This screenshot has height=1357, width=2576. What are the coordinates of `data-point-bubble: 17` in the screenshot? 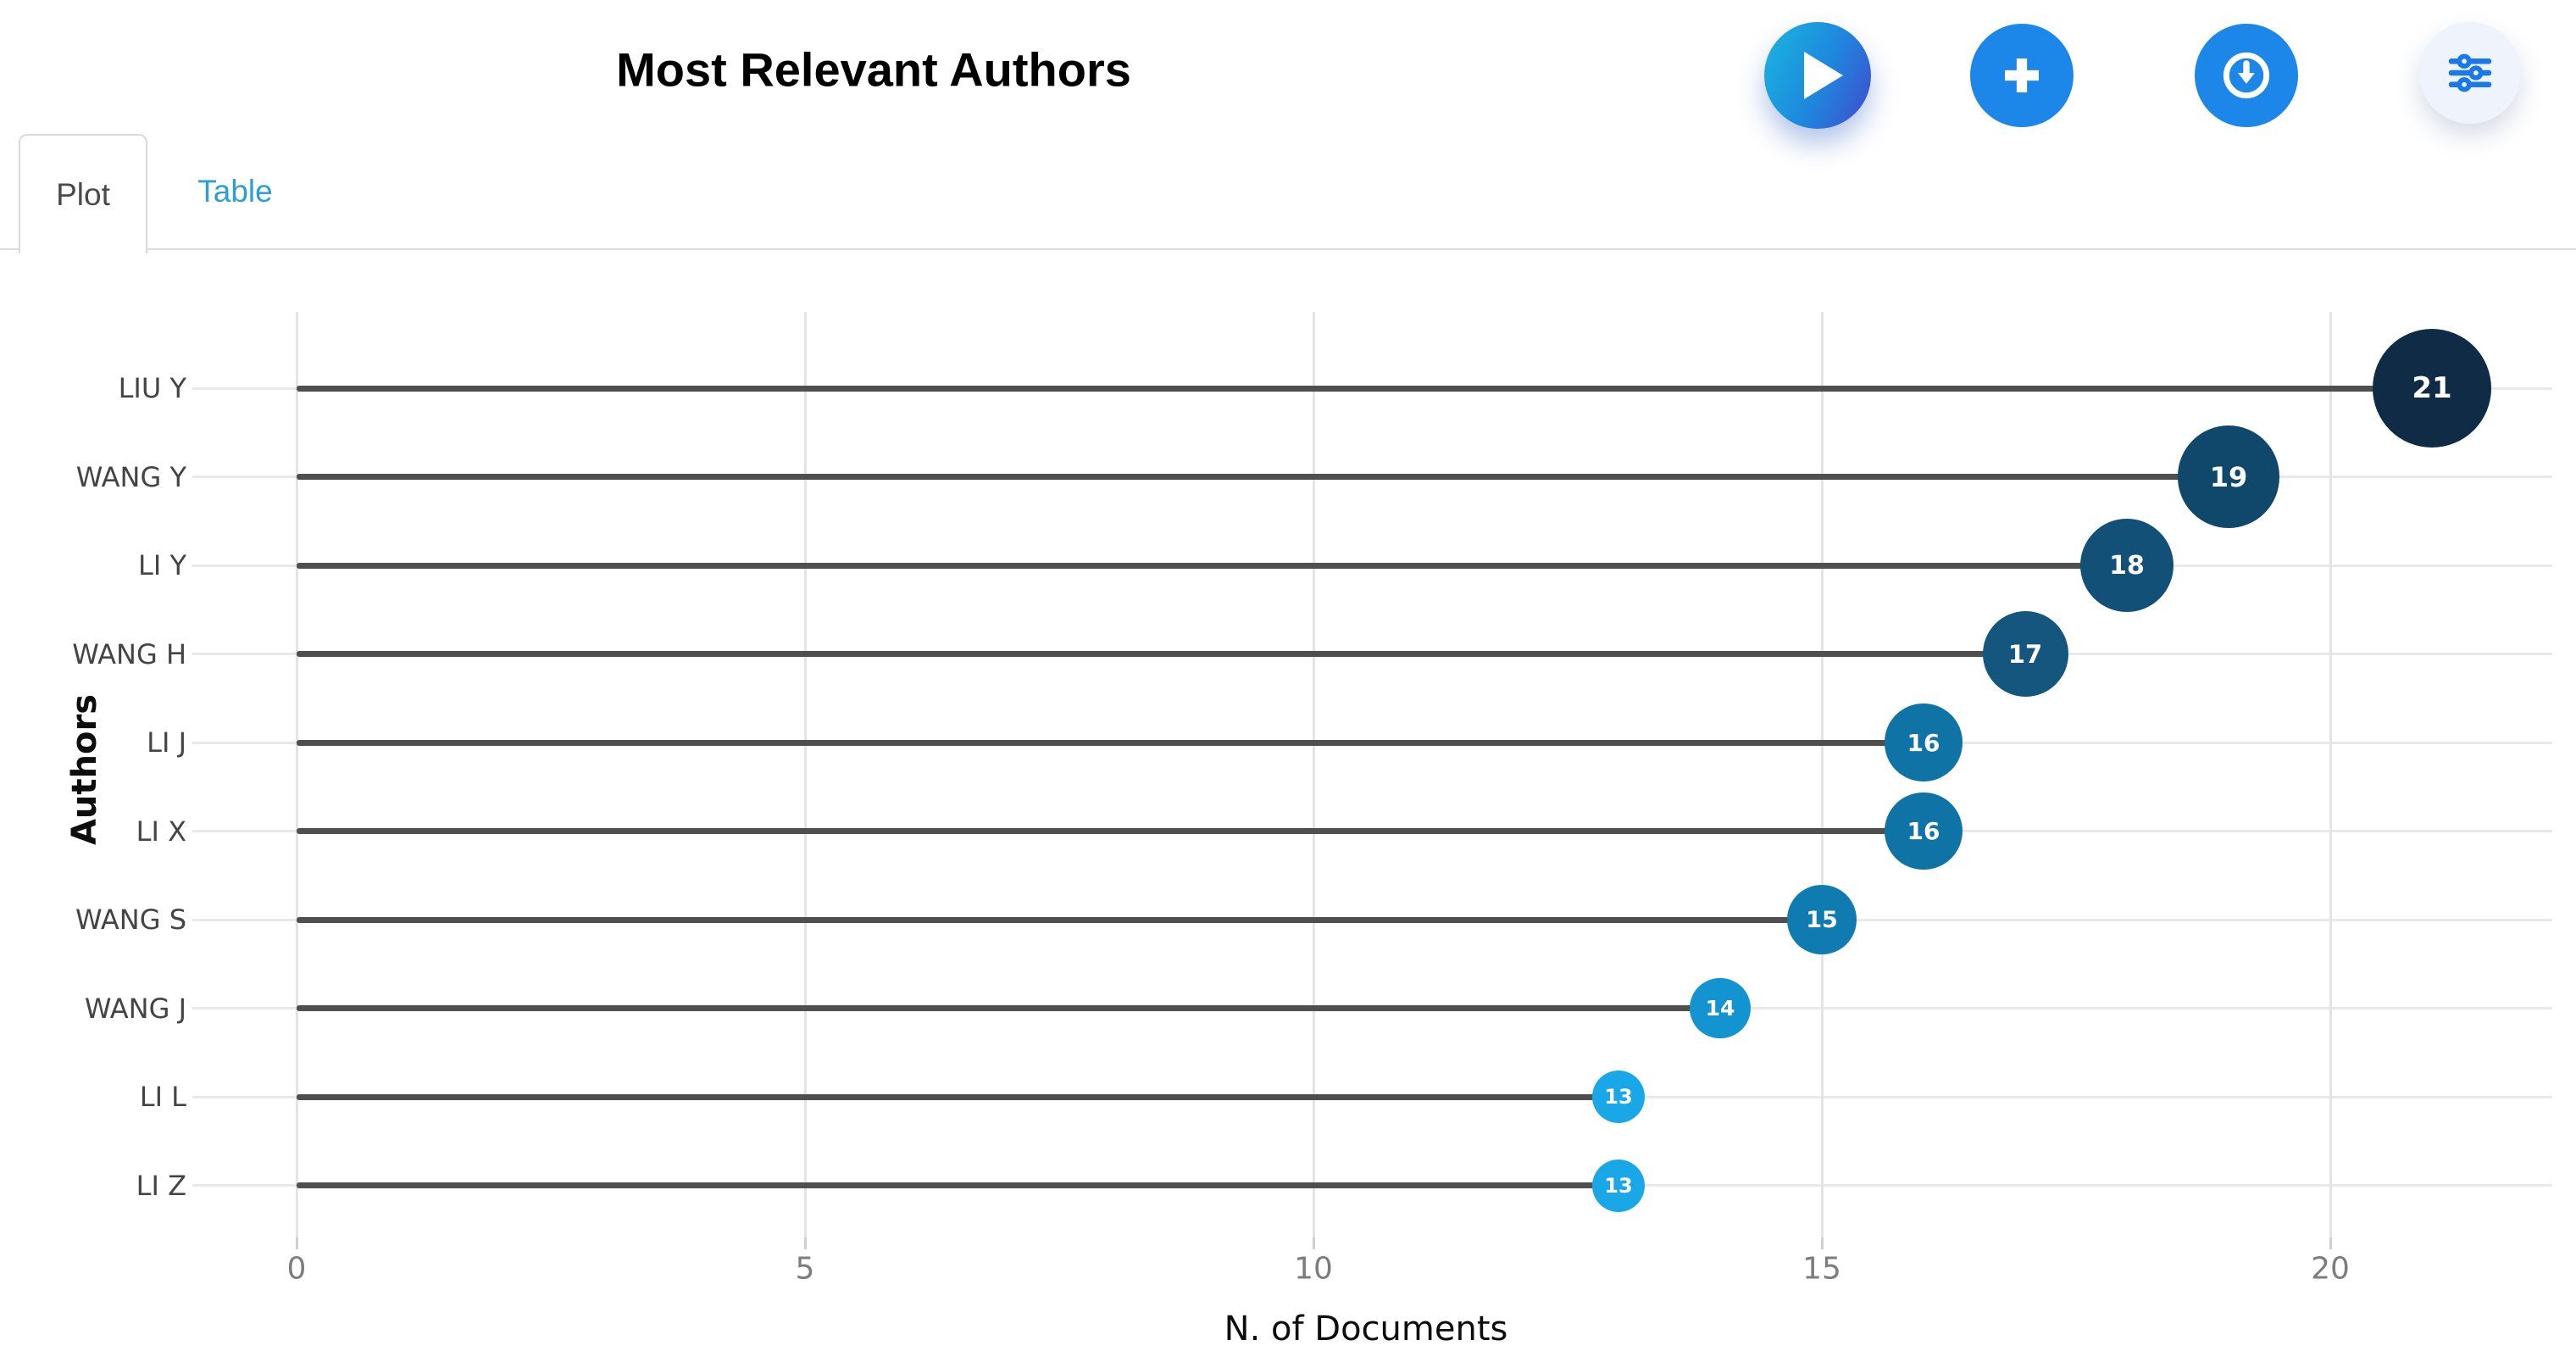 It's located at (2025, 654).